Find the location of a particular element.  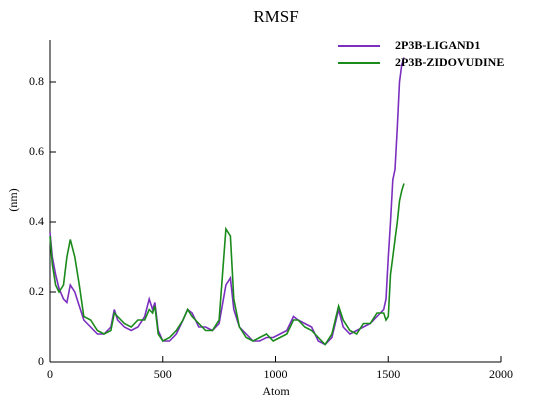

x-tick-label: 0 is located at coordinates (50, 374).